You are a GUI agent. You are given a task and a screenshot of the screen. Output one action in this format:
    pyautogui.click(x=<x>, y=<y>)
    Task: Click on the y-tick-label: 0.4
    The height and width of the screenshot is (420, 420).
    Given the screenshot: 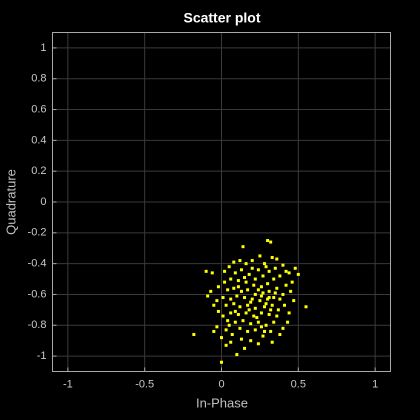 What is the action you would take?
    pyautogui.click(x=38, y=140)
    